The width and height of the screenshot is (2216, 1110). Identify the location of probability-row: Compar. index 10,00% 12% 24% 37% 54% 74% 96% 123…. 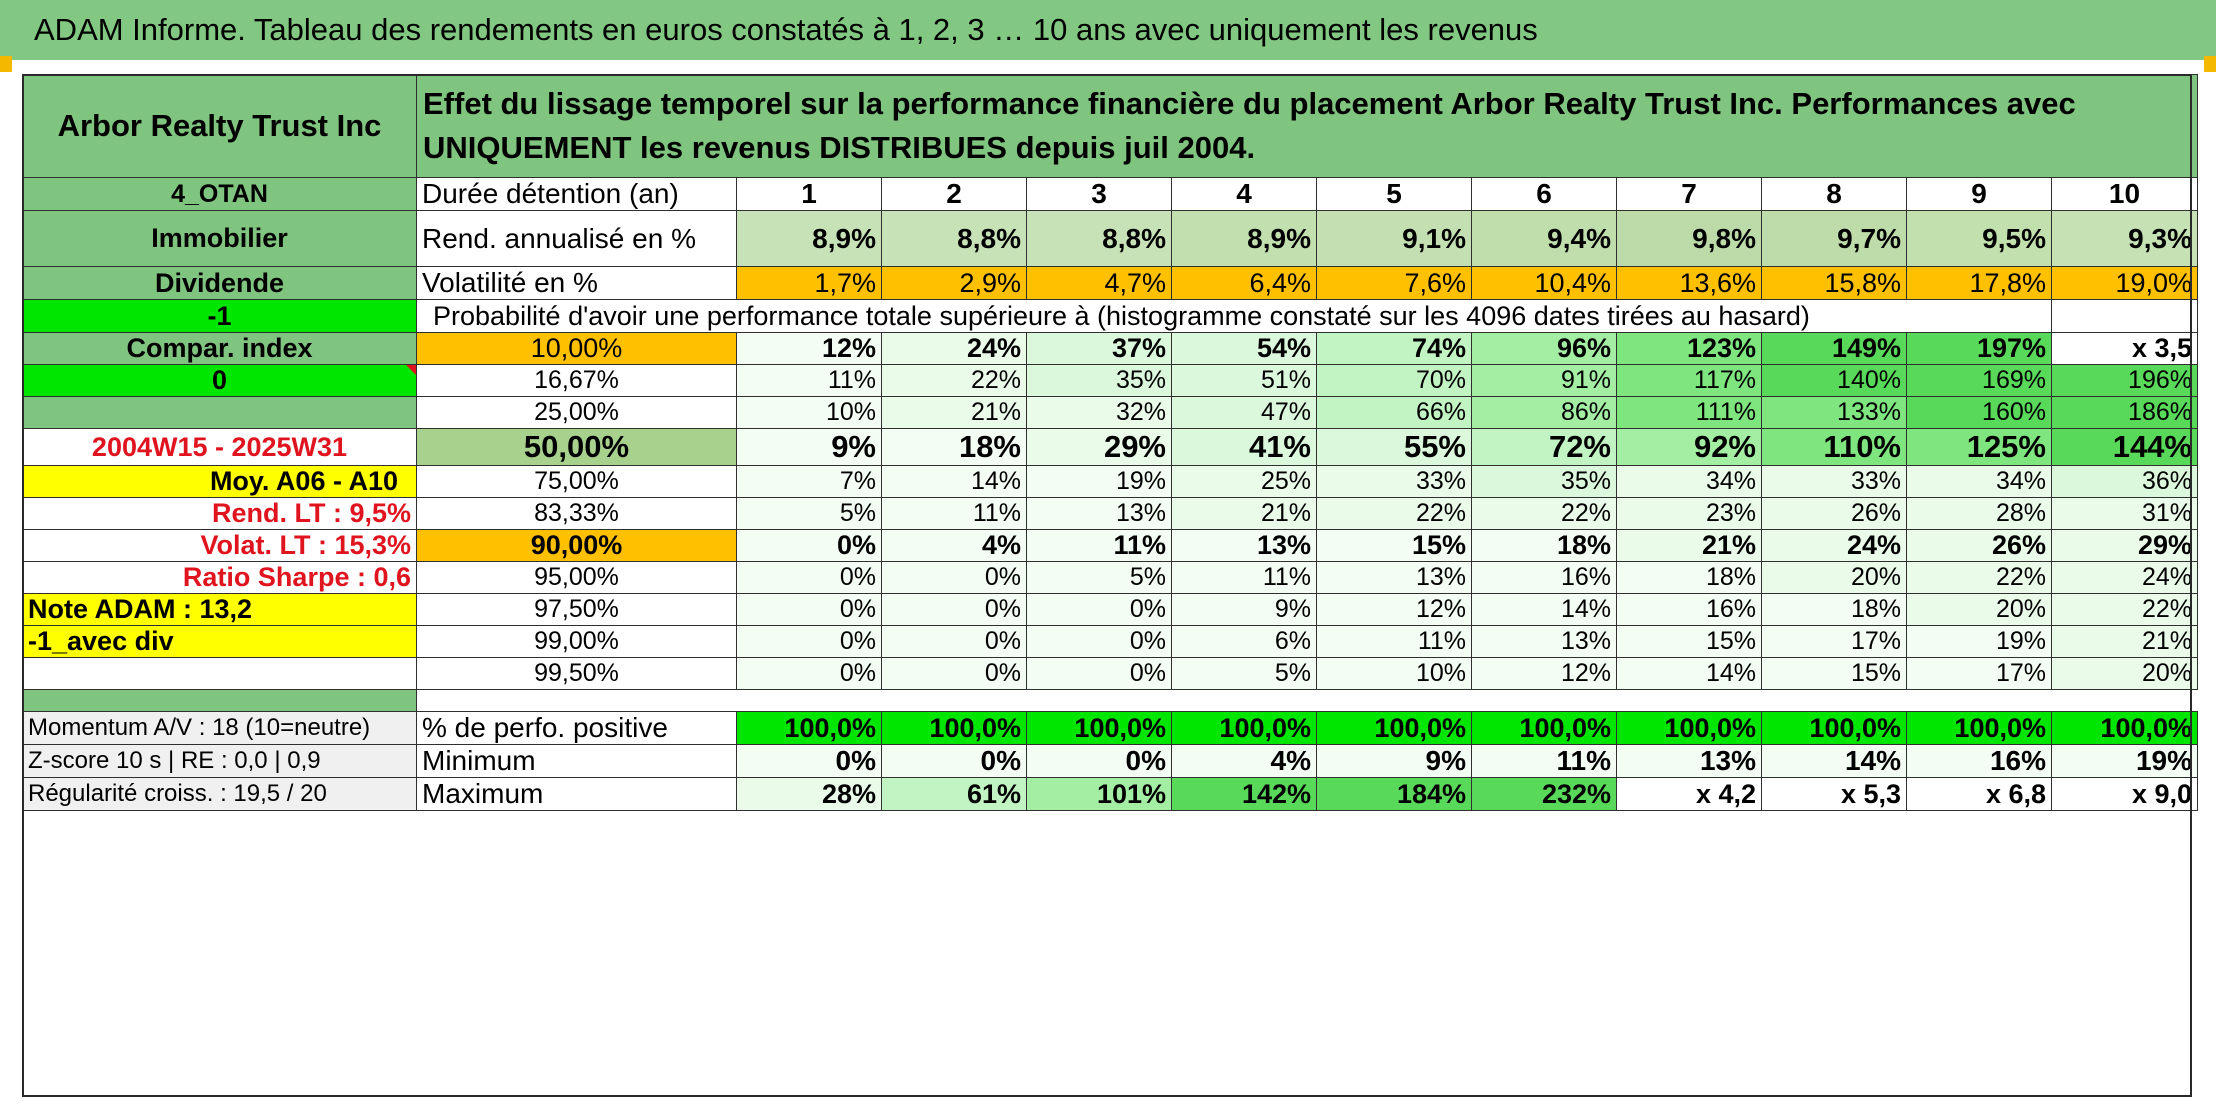
(1110, 348).